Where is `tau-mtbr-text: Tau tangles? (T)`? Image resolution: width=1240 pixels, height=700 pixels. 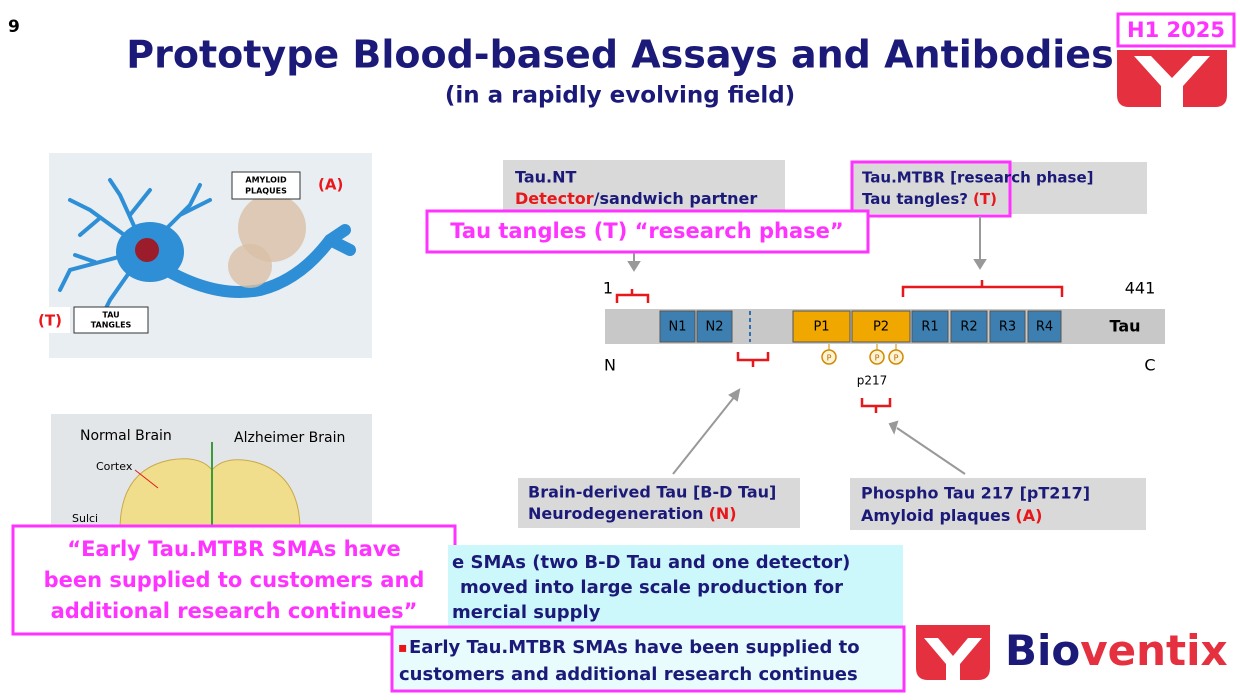
tau-mtbr-text: Tau tangles? (T) is located at coordinates (929, 199).